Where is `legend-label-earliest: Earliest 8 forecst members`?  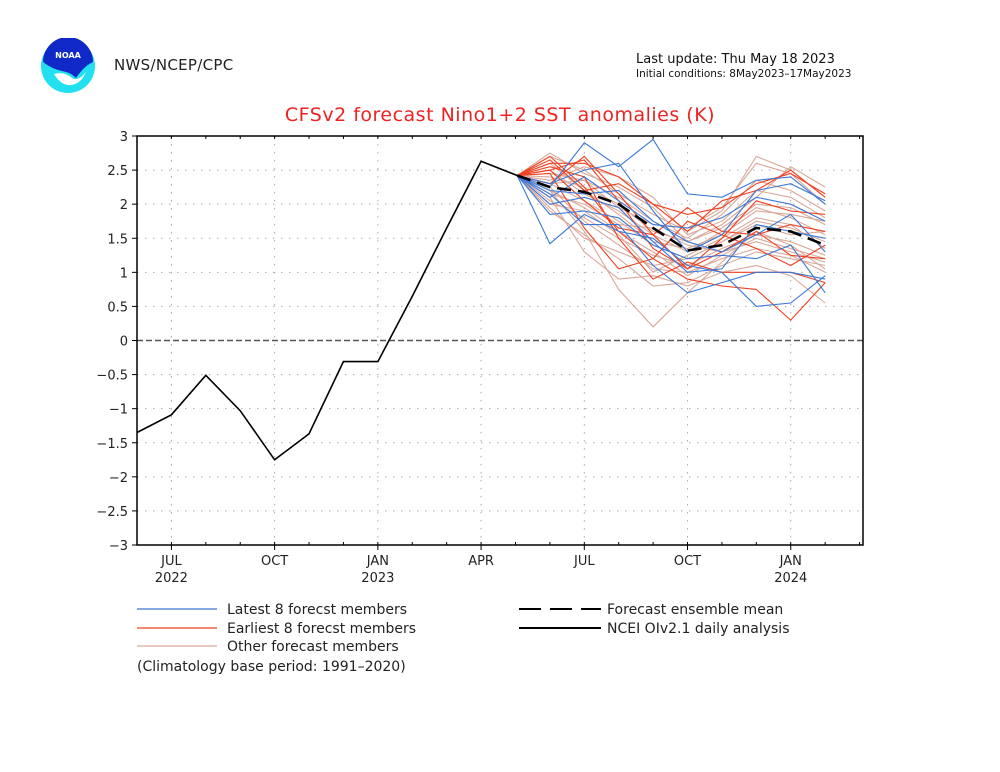 legend-label-earliest: Earliest 8 forecst members is located at coordinates (321, 629).